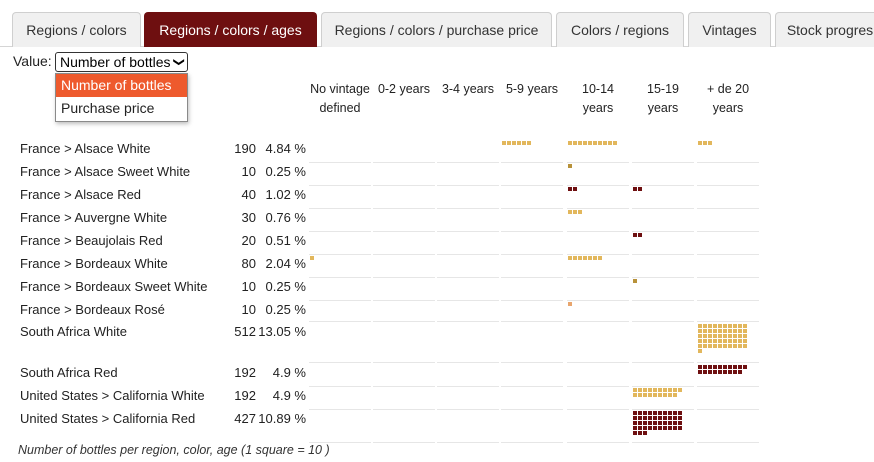 Image resolution: width=874 pixels, height=462 pixels. What do you see at coordinates (121, 62) in the screenshot?
I see `value-select: Number of bottles ❮` at bounding box center [121, 62].